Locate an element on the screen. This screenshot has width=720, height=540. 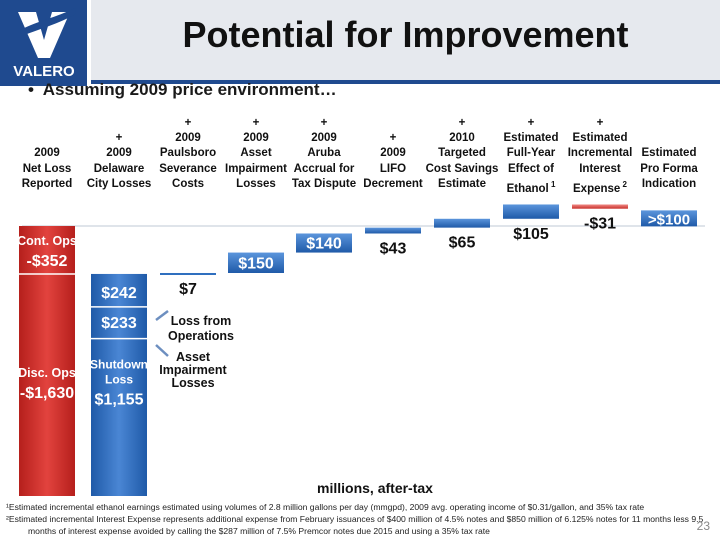
logo-wordmark: VALERO is located at coordinates (44, 71).